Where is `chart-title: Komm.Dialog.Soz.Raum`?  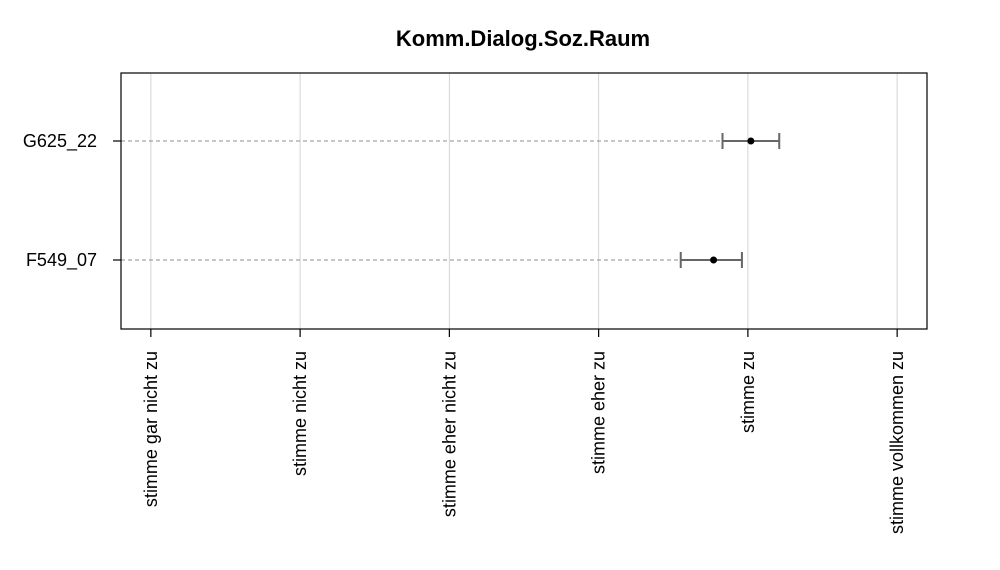 chart-title: Komm.Dialog.Soz.Raum is located at coordinates (523, 38).